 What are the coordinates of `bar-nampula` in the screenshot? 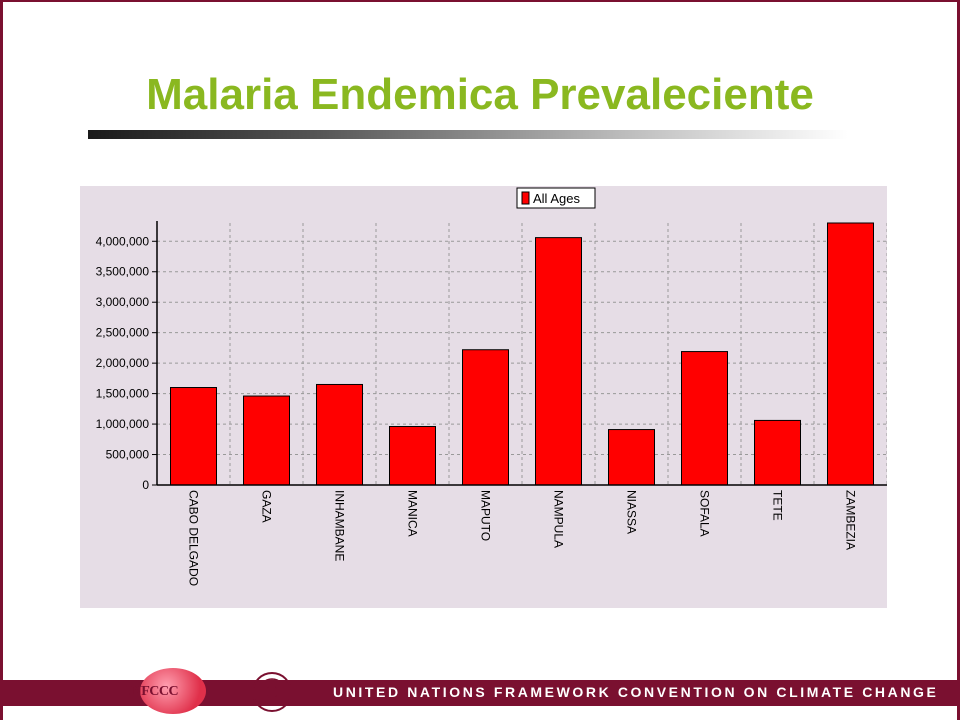 It's located at (558, 361).